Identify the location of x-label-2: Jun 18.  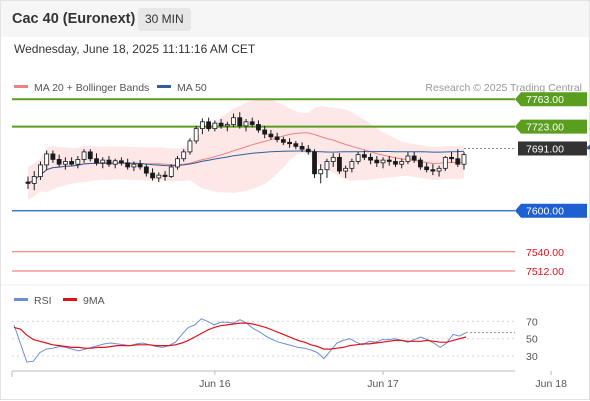
(551, 384).